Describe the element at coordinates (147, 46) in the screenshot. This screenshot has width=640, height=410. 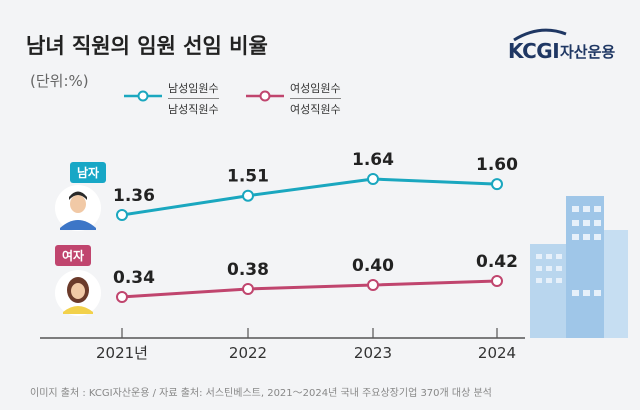
I see `chart-title: 남녀 직원의 임원 선임 비율` at that location.